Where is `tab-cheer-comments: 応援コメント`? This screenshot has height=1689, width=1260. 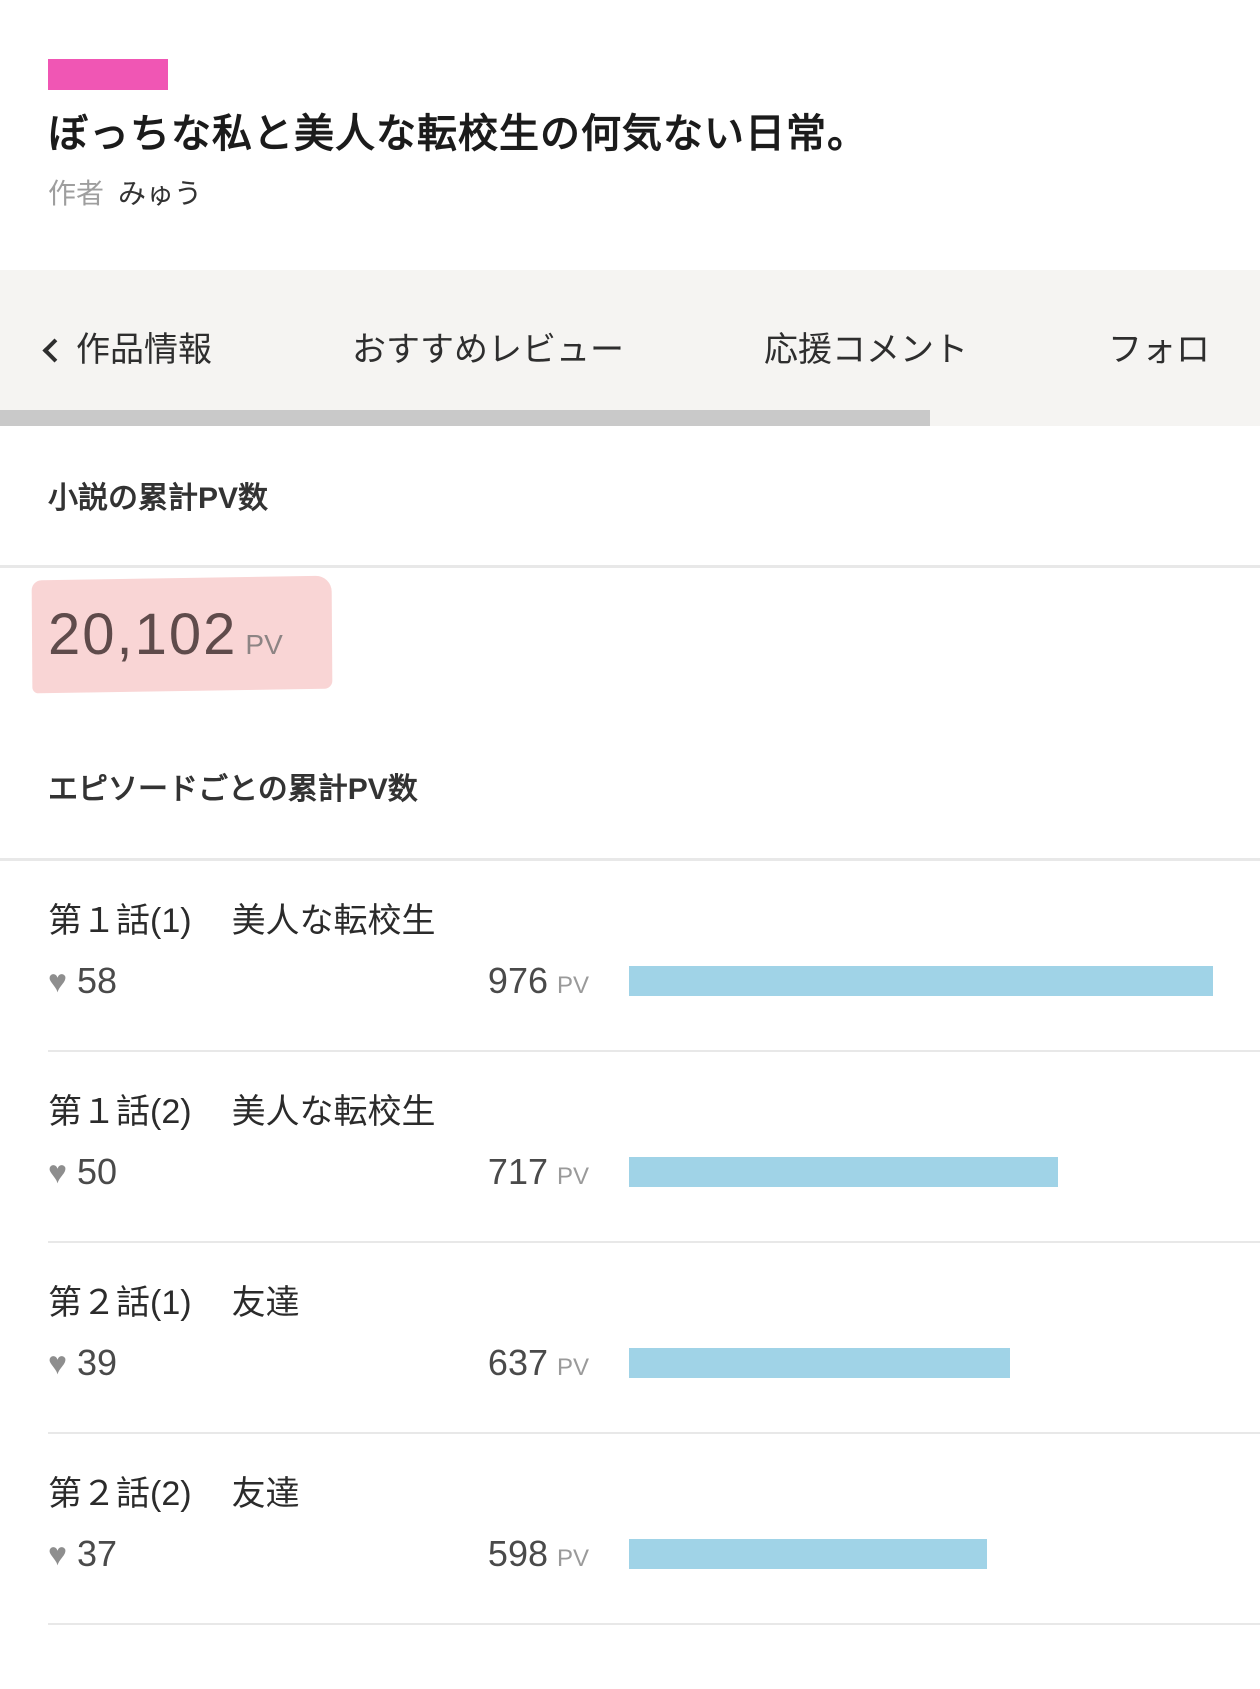
tab-cheer-comments: 応援コメント is located at coordinates (866, 350).